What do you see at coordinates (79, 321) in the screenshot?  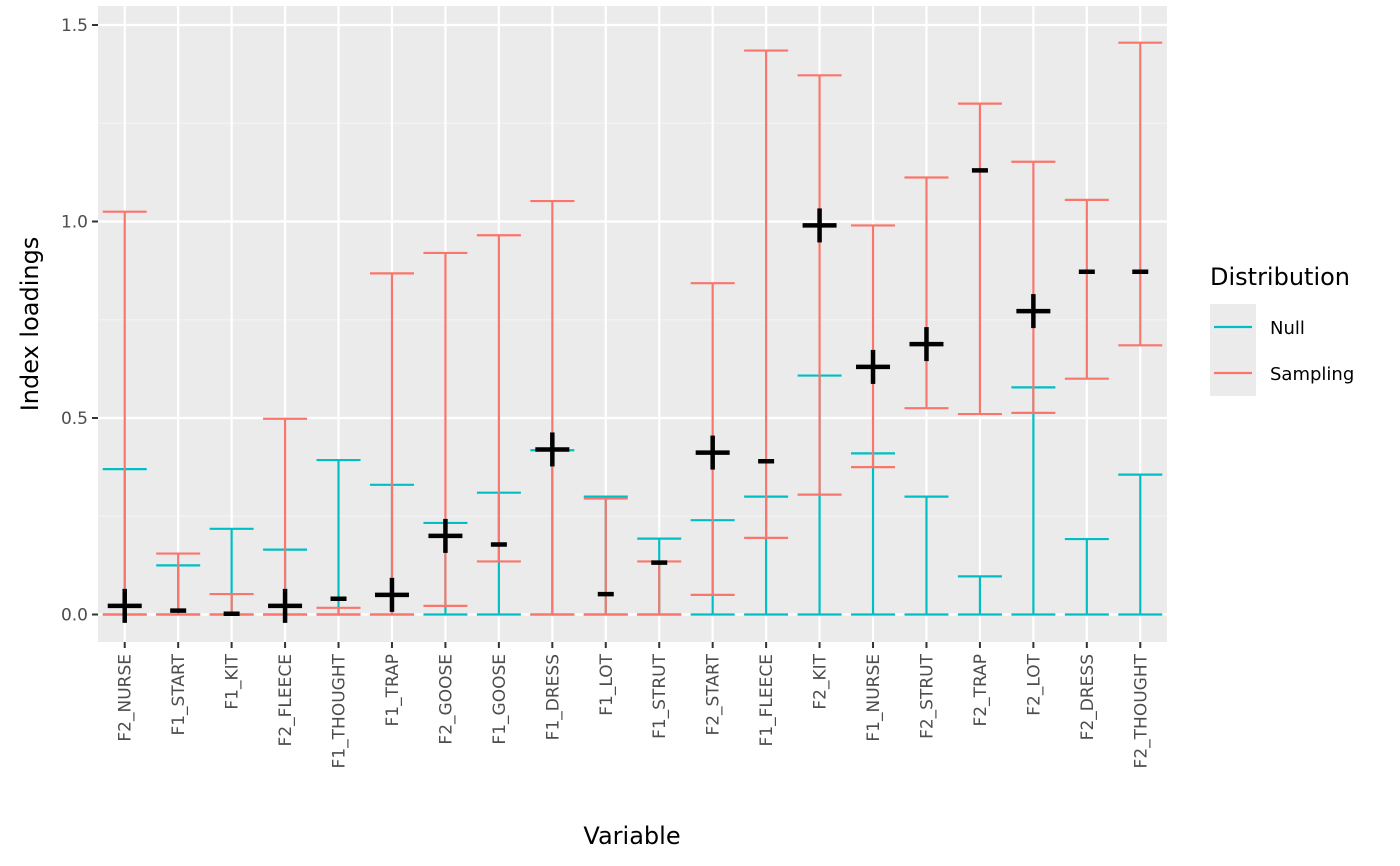 I see `y-axis: 0.0 0.5 1.0 1.5` at bounding box center [79, 321].